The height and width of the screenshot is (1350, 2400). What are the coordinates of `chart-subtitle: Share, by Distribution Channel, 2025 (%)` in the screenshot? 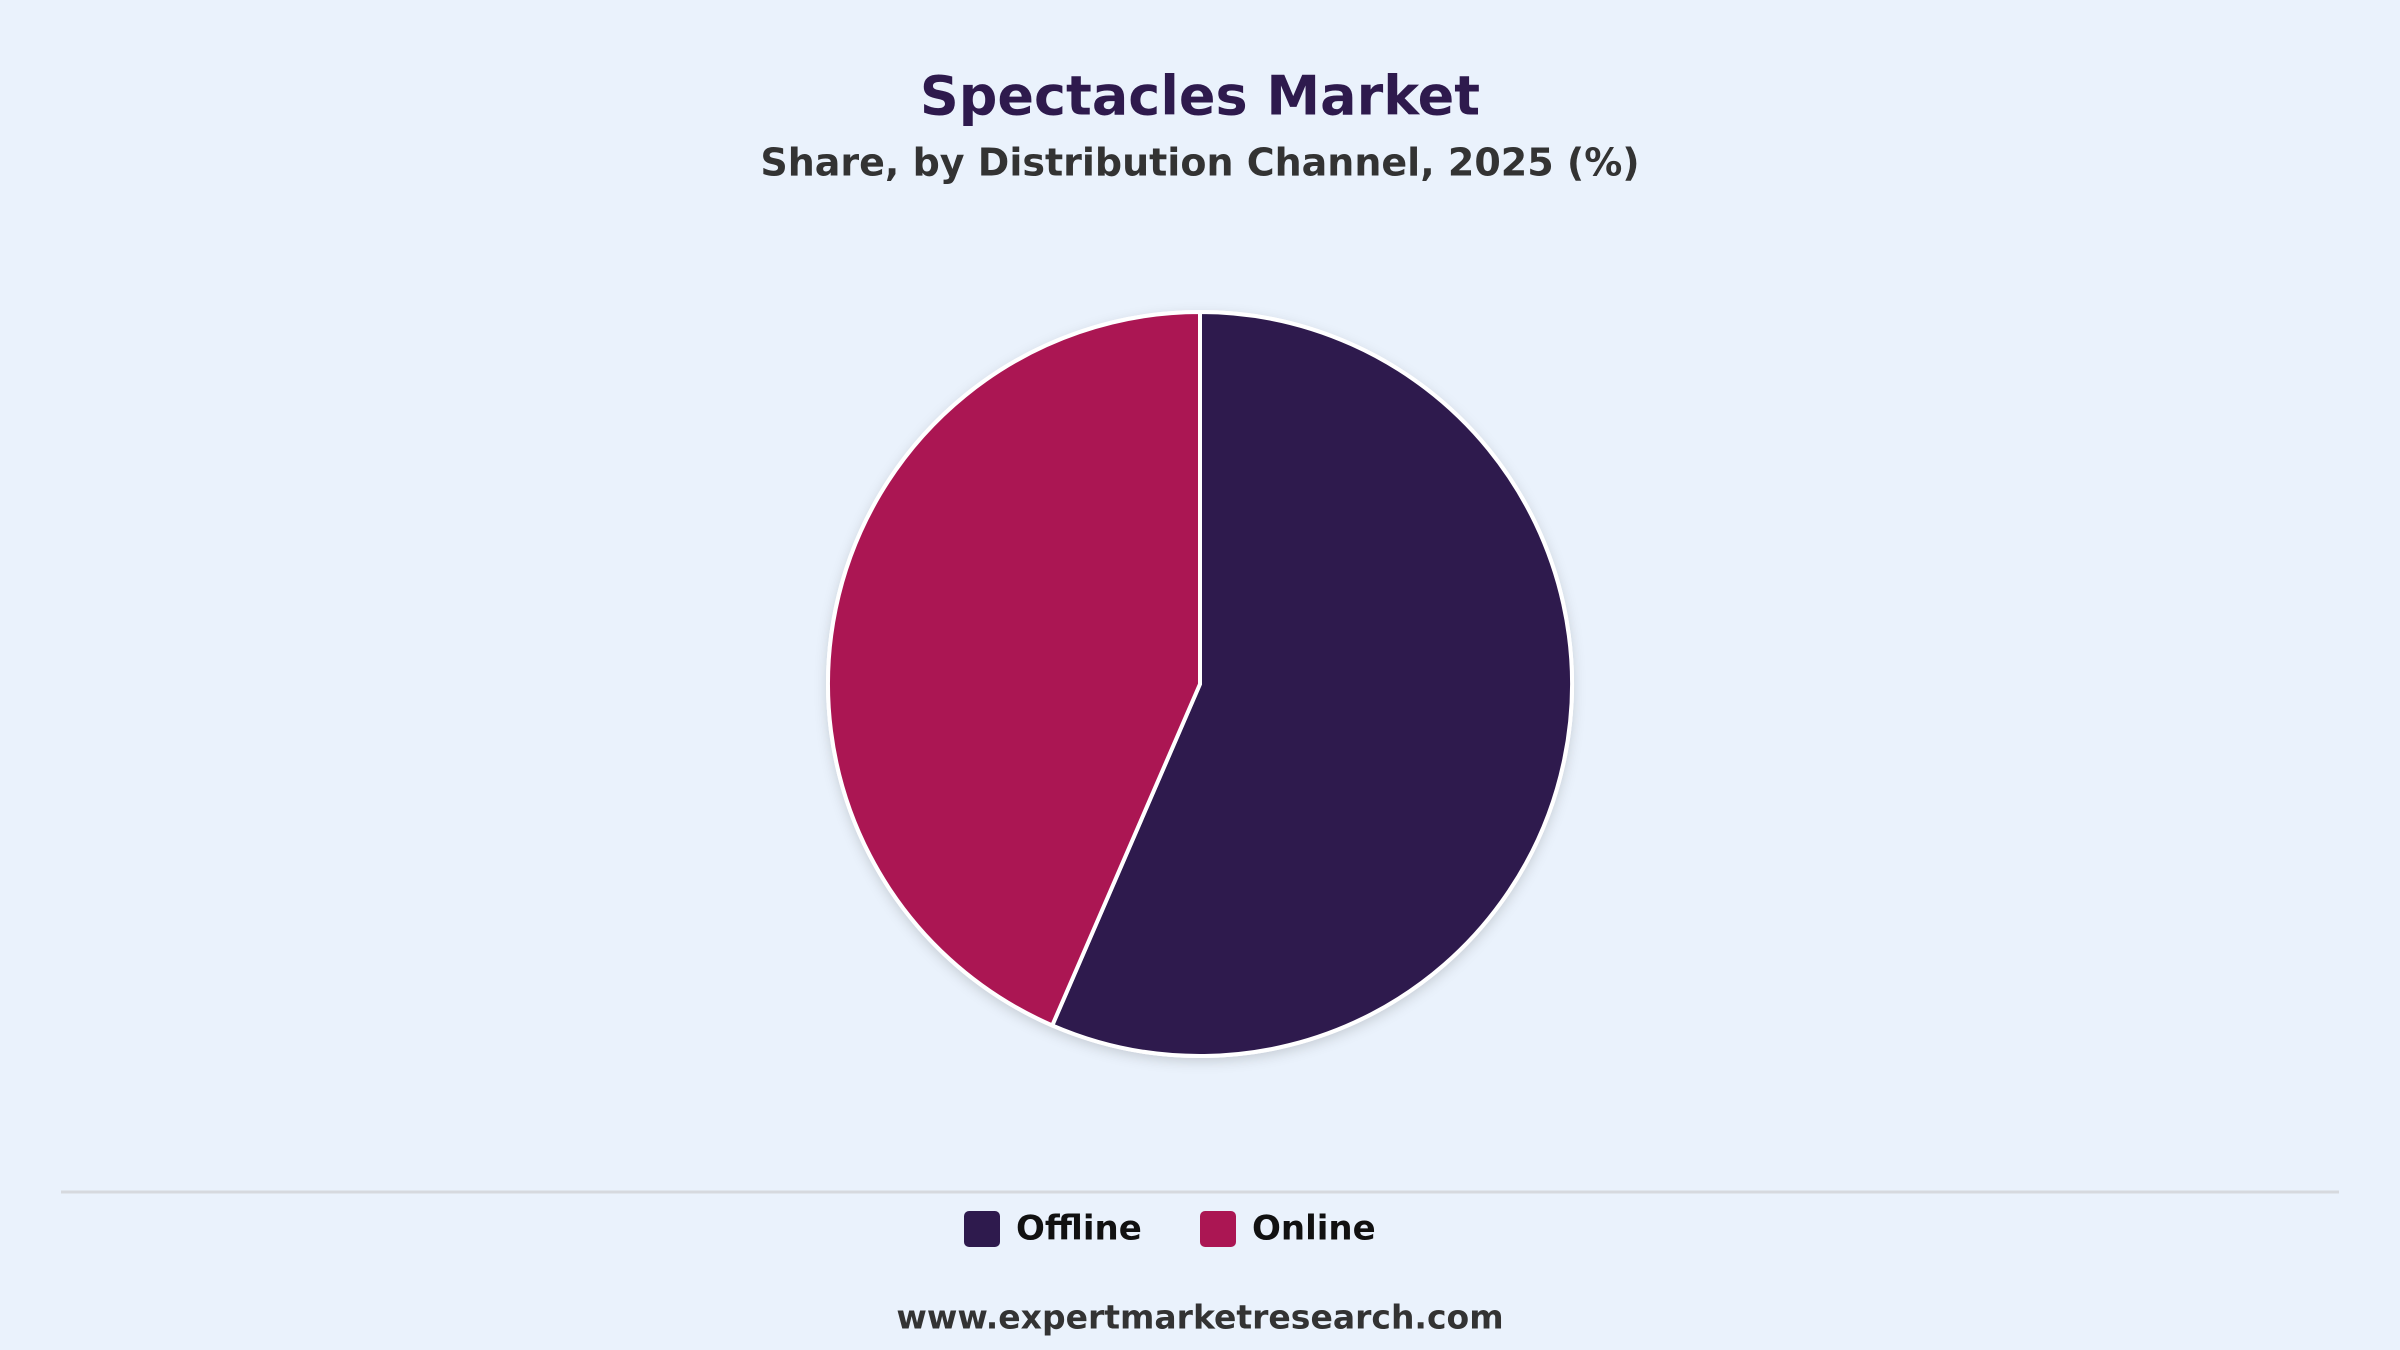 It's located at (1199, 163).